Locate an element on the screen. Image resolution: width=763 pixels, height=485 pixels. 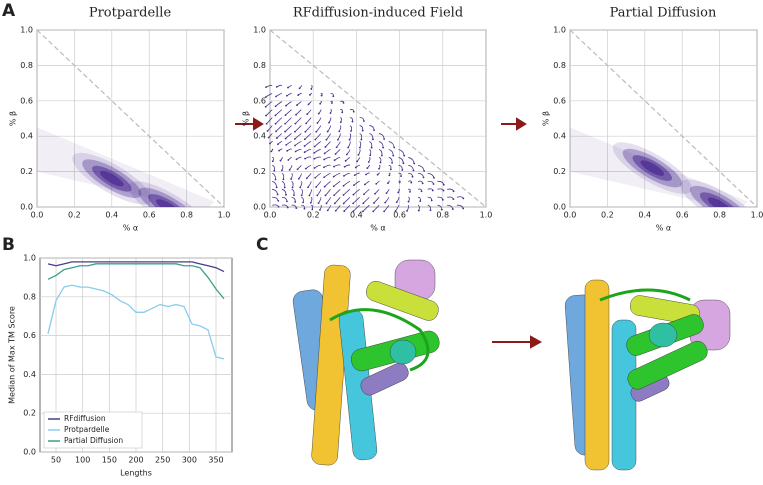
chart-title: Partial Diffusion is located at coordinates (663, 13).